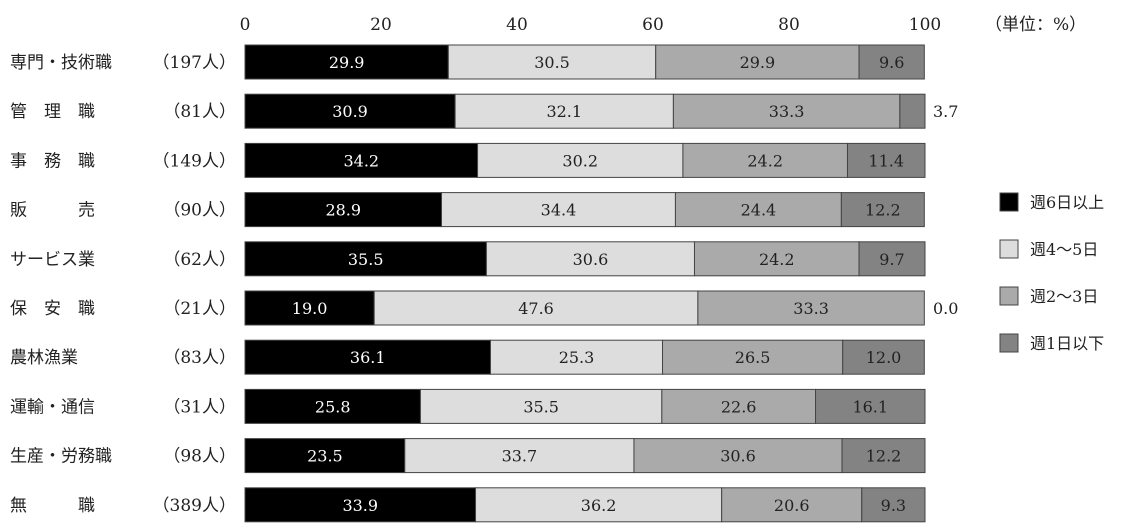  Describe the element at coordinates (52, 260) in the screenshot. I see `category-label: サービス業` at that location.